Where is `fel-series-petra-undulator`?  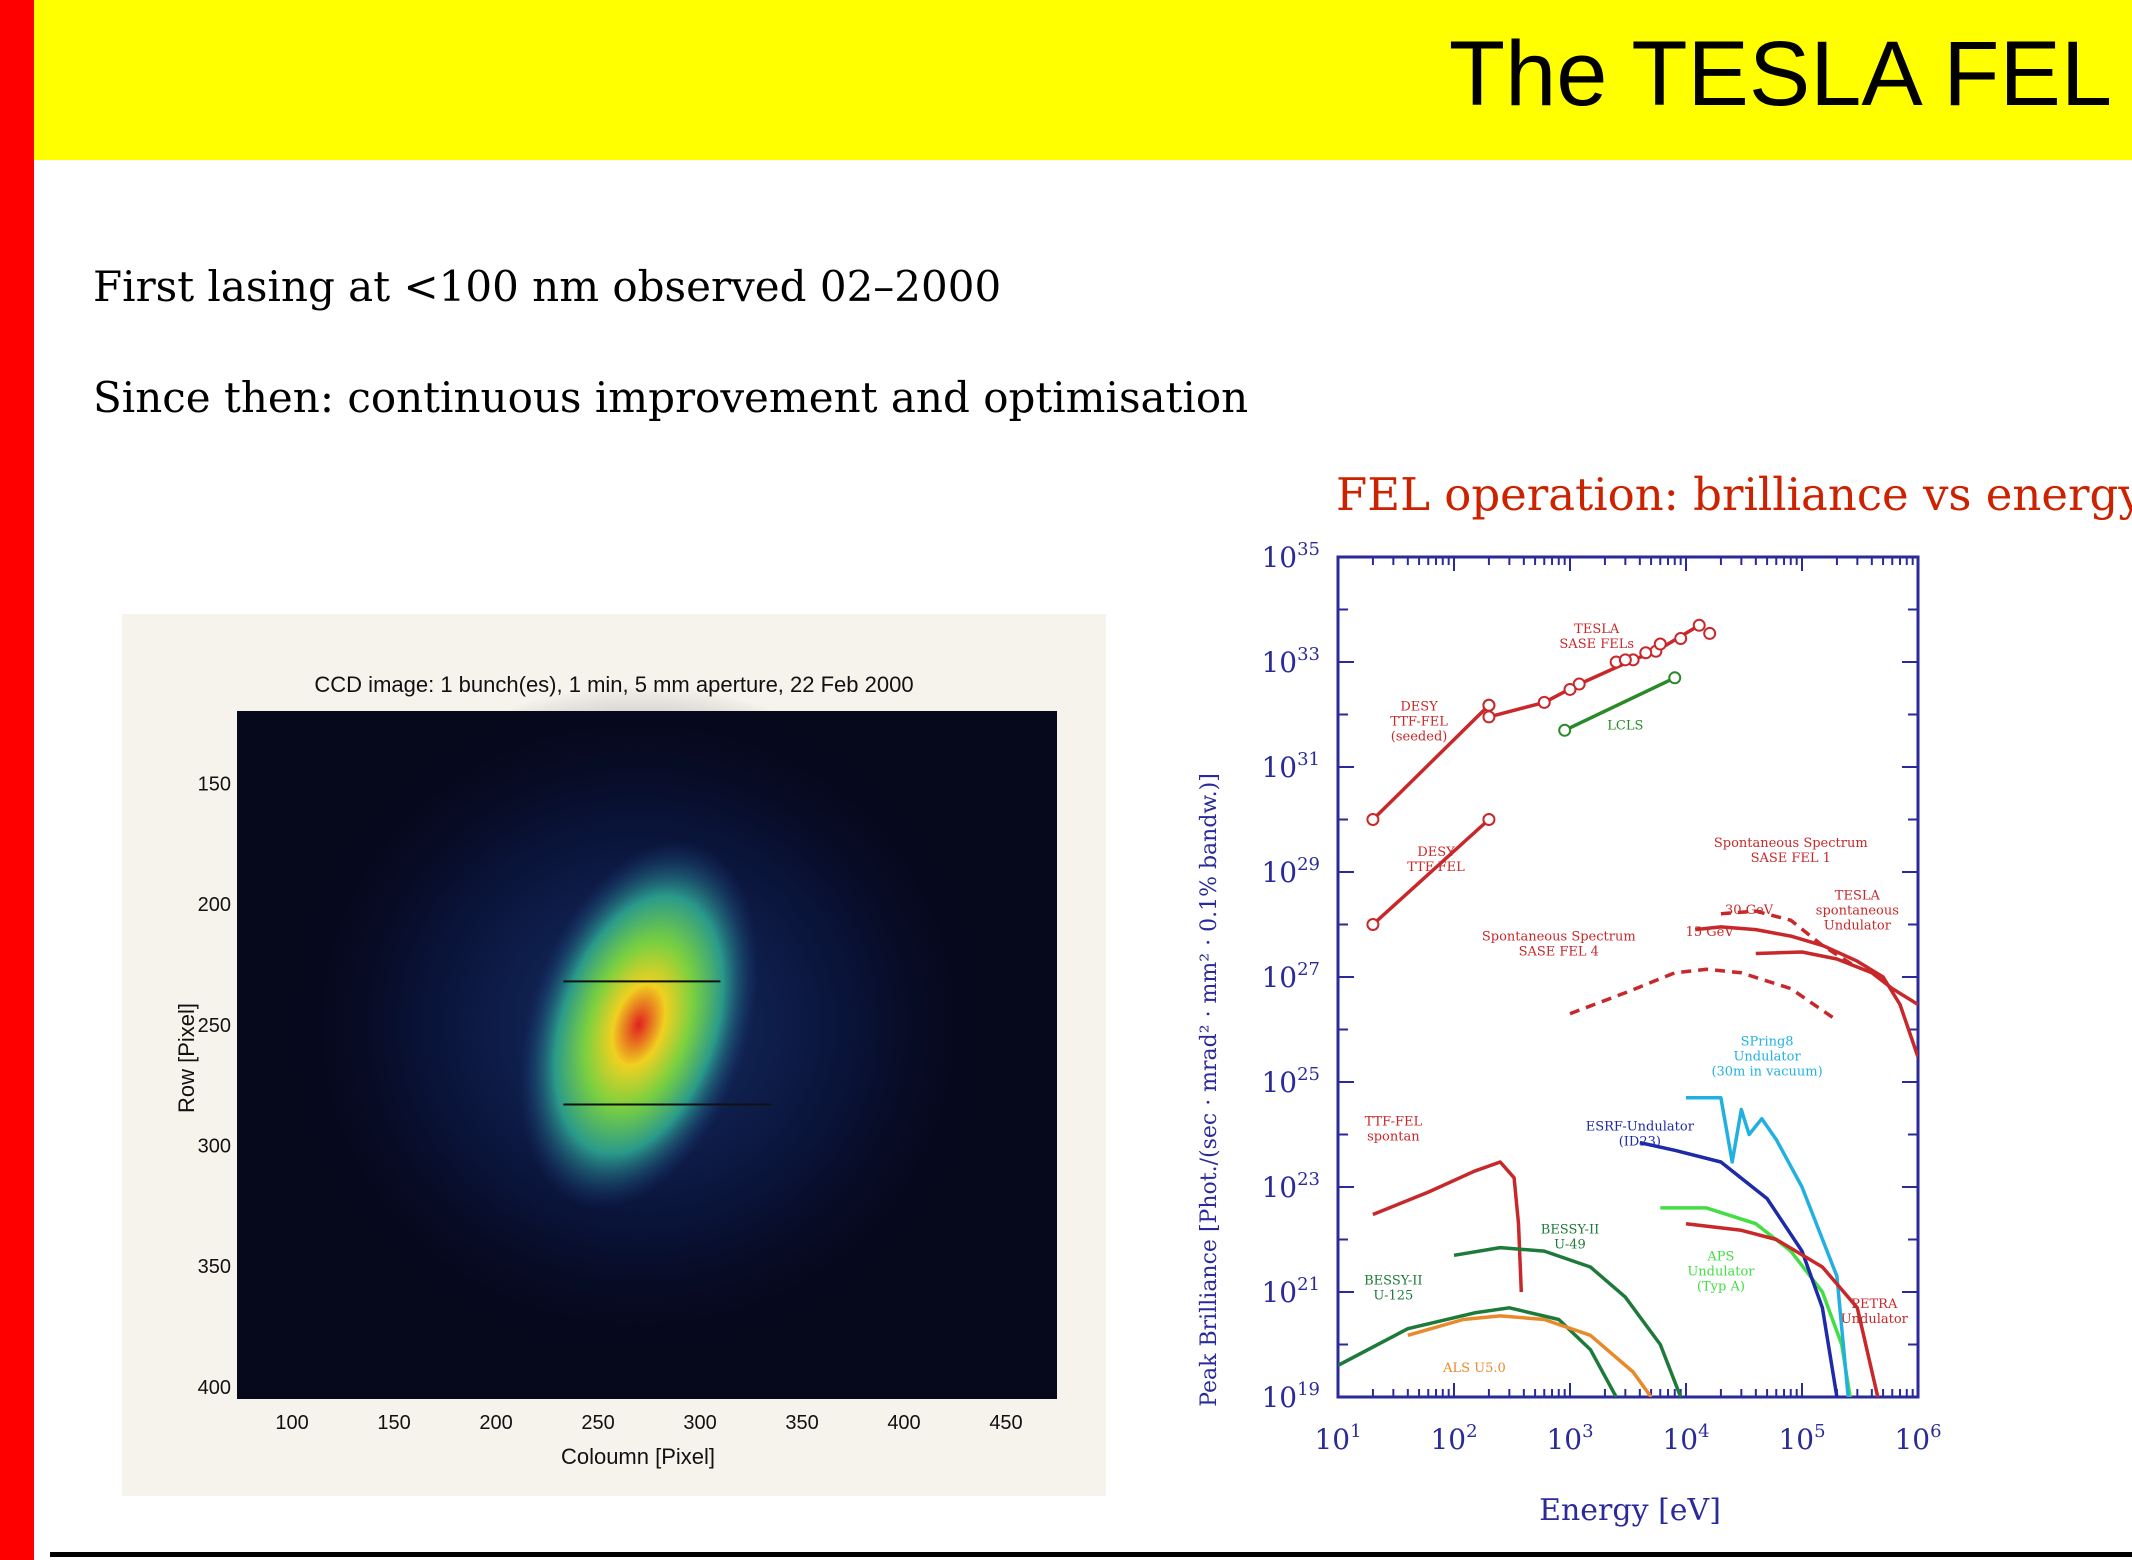 fel-series-petra-undulator is located at coordinates (1782, 1309).